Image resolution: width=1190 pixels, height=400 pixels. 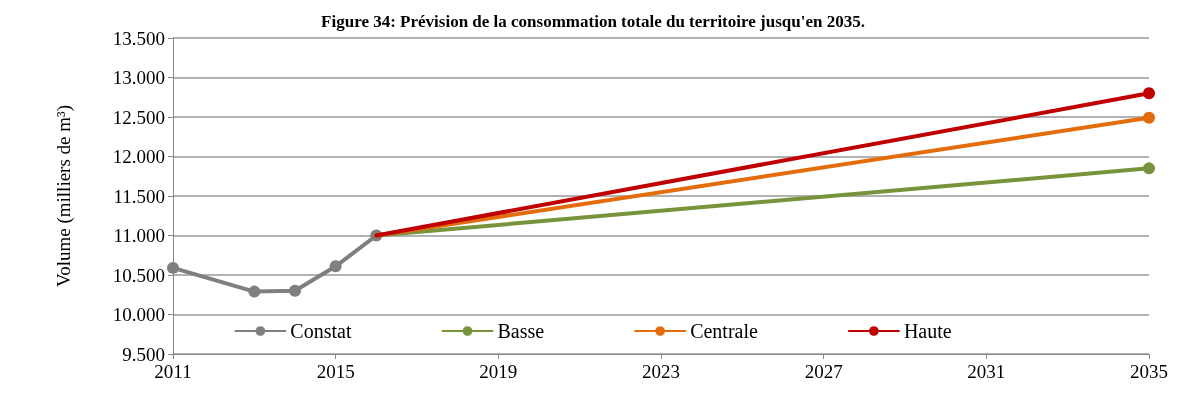 What do you see at coordinates (498, 371) in the screenshot?
I see `x-tick-label: 2019` at bounding box center [498, 371].